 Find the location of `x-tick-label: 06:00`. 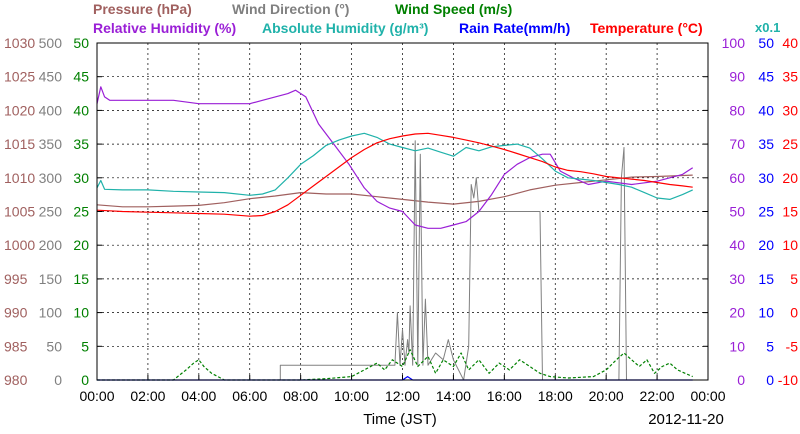

x-tick-label: 06:00 is located at coordinates (249, 396).